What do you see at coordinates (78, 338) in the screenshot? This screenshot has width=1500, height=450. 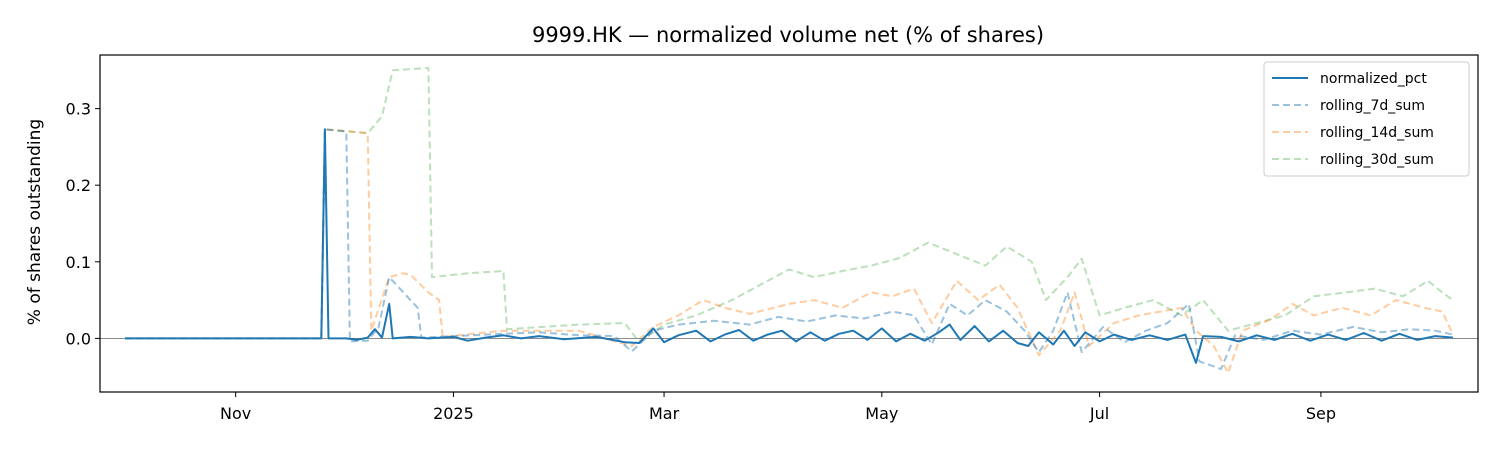 I see `y-tick-label: 0.0` at bounding box center [78, 338].